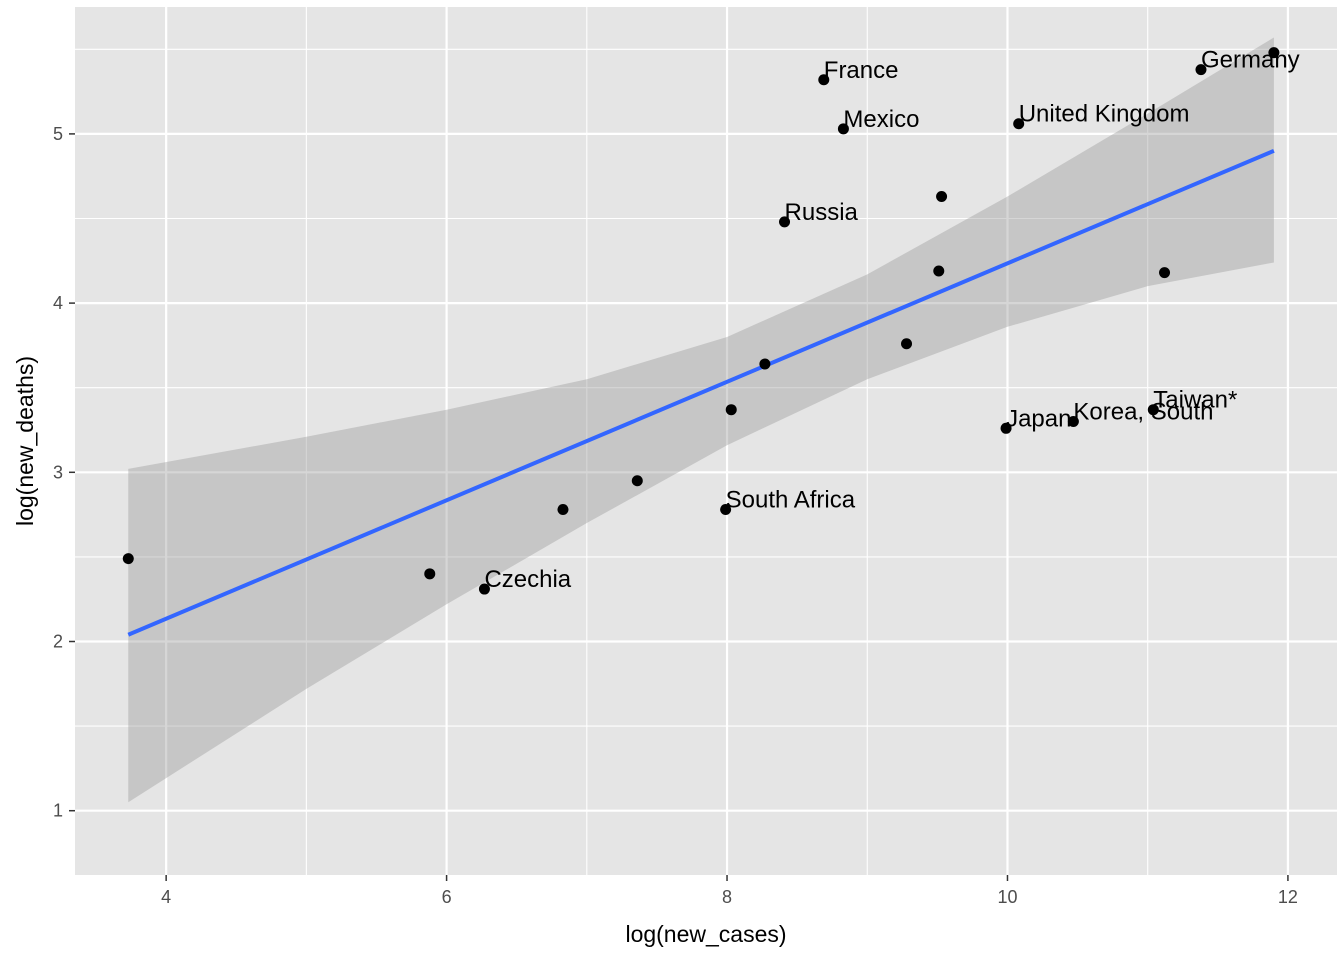 The image size is (1344, 960). What do you see at coordinates (166, 897) in the screenshot?
I see `x-tick-label: 4` at bounding box center [166, 897].